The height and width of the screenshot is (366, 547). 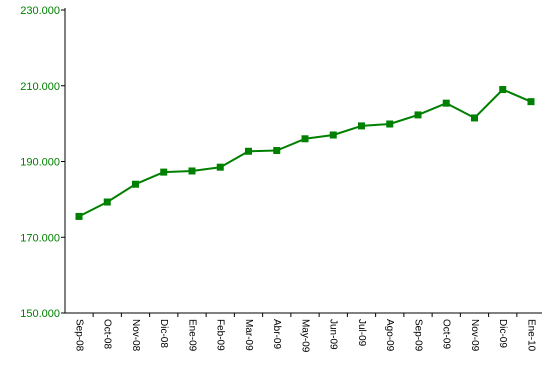 What do you see at coordinates (78, 335) in the screenshot?
I see `x-tick-label: Sep-08` at bounding box center [78, 335].